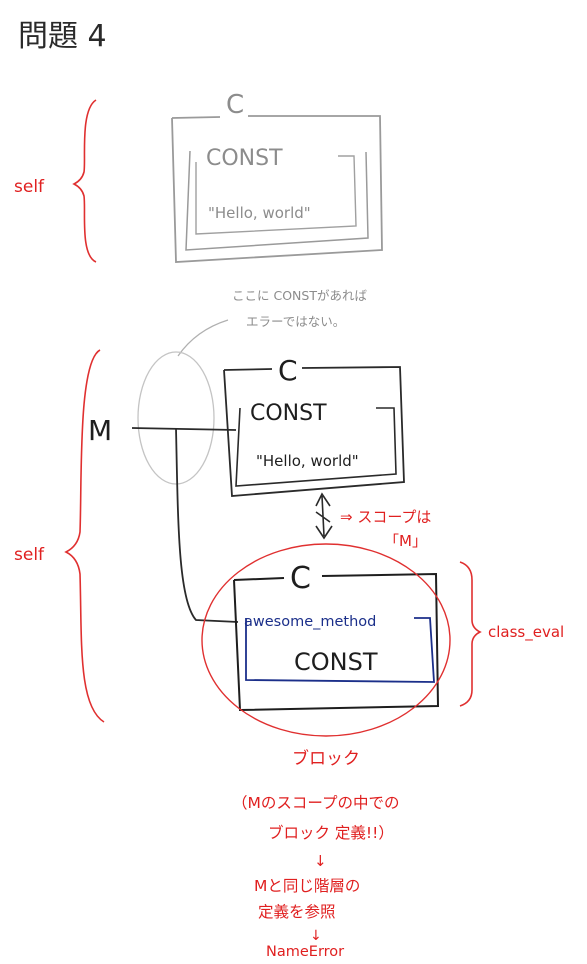 The width and height of the screenshot is (587, 964). I want to click on eval-class-frame, so click(336, 642).